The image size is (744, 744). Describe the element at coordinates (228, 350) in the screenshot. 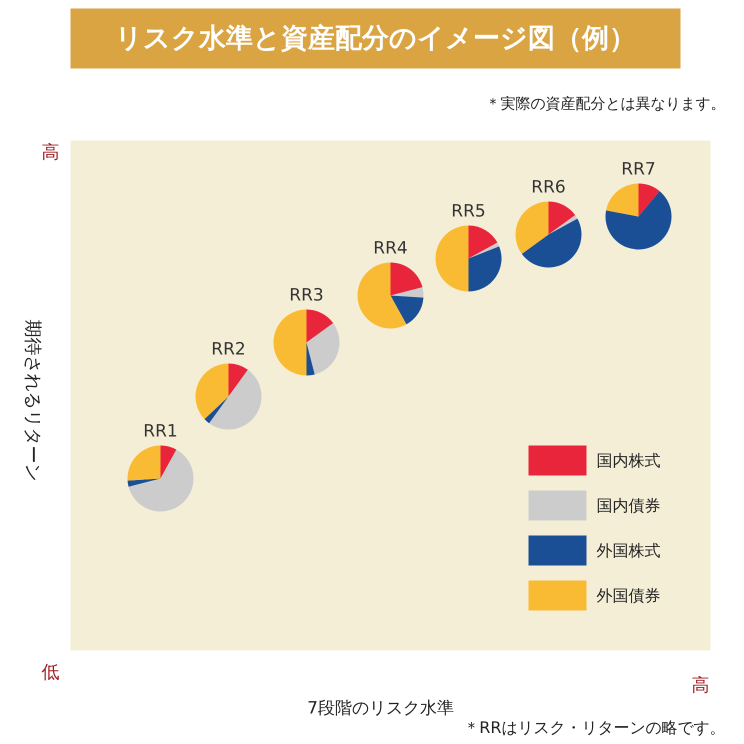

I see `chart-title: RR2` at that location.